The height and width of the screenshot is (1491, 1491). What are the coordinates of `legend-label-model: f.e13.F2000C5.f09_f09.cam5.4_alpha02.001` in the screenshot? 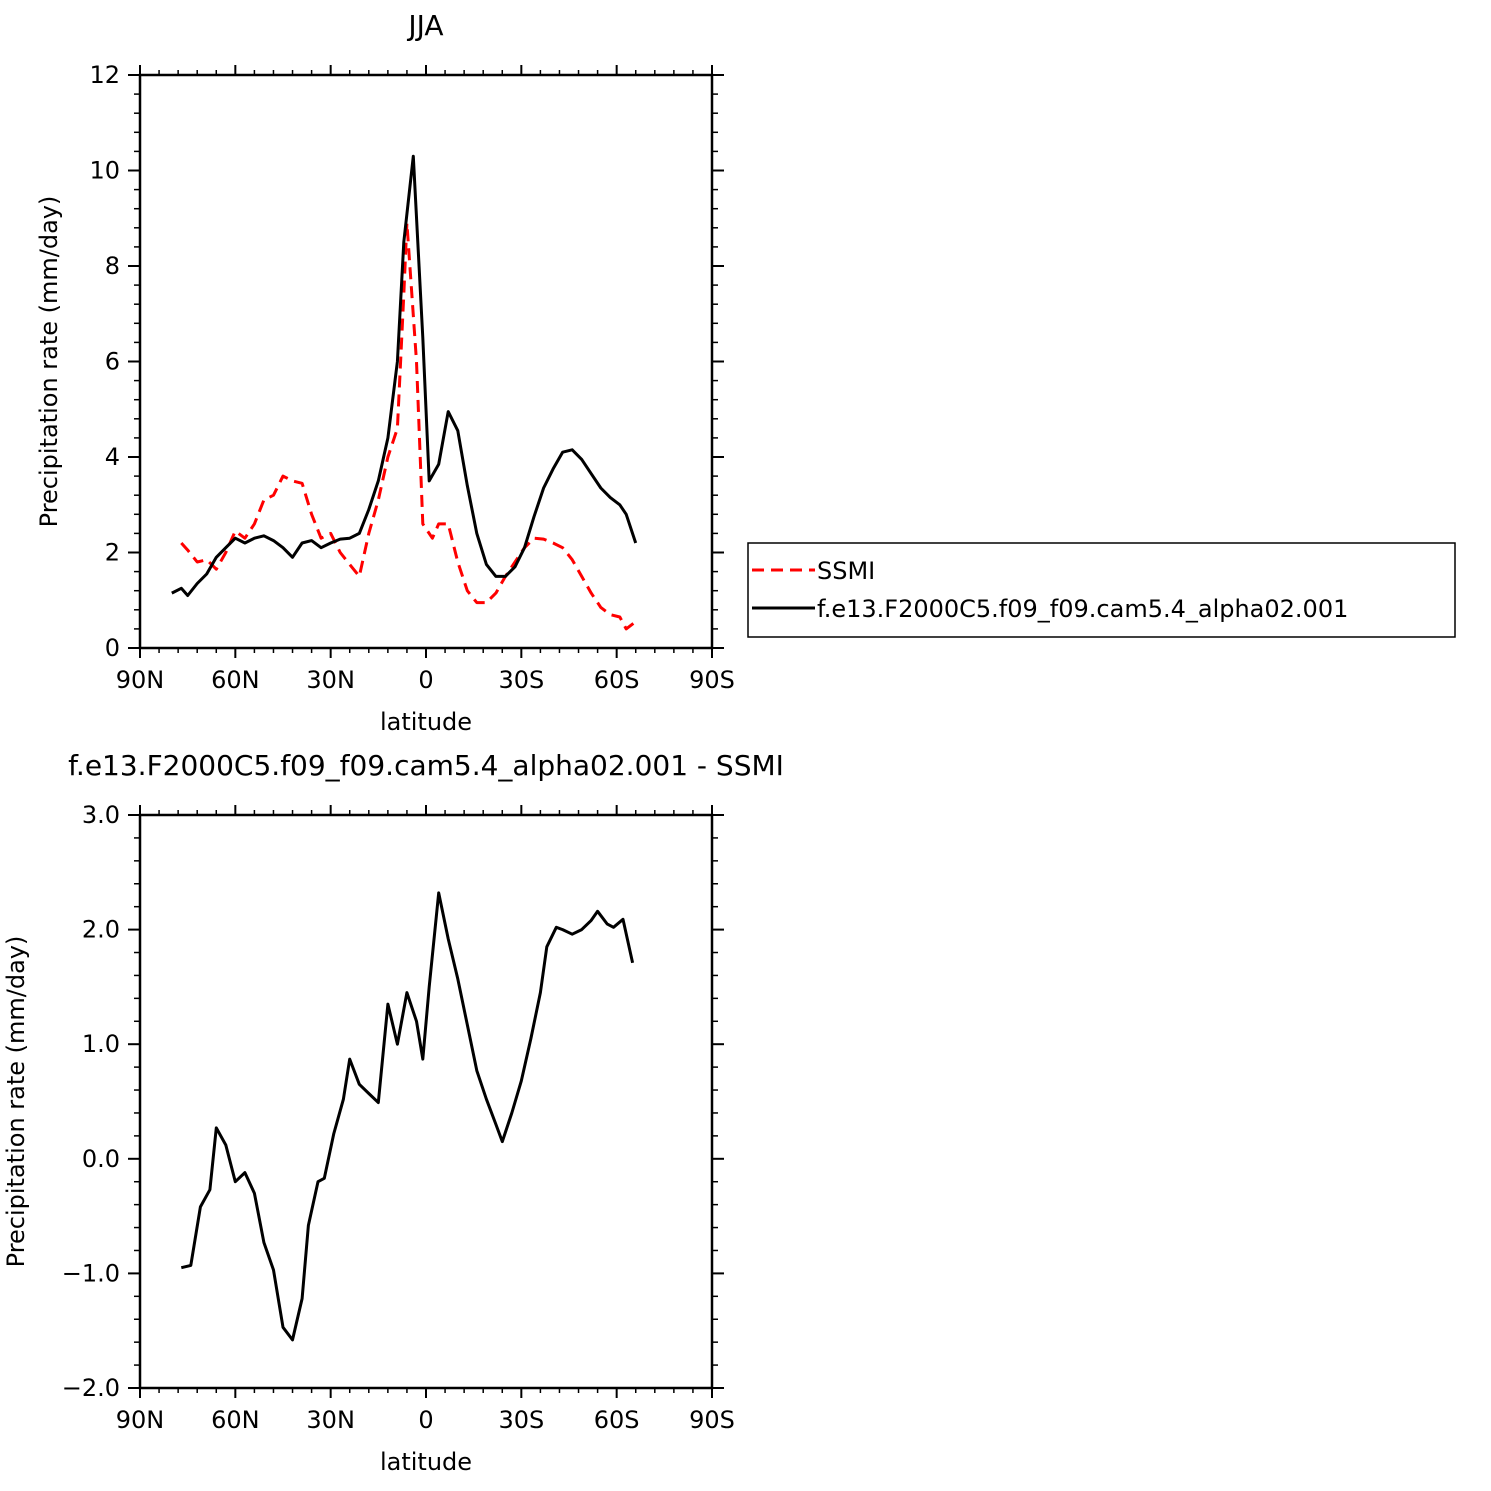 It's located at (1082, 609).